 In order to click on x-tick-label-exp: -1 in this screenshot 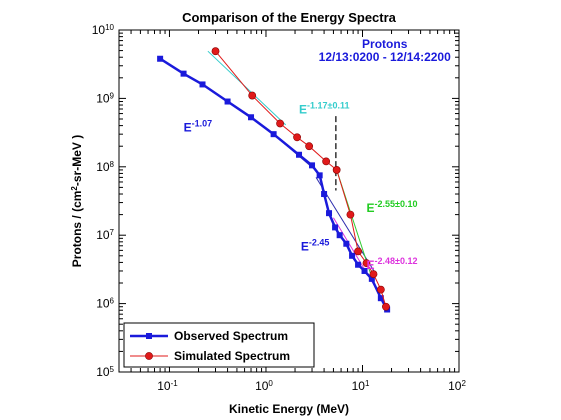, I will do `click(175, 383)`.